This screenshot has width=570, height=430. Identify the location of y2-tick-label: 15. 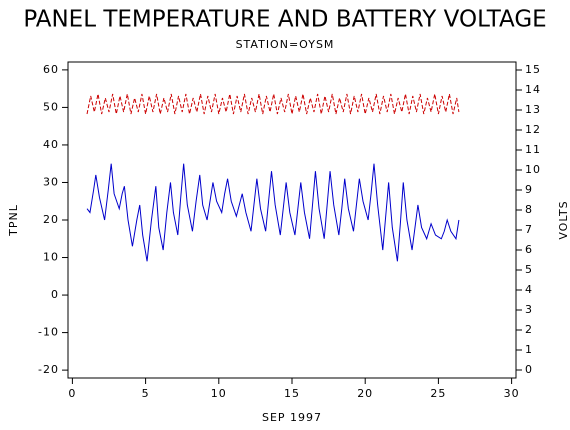
(533, 69).